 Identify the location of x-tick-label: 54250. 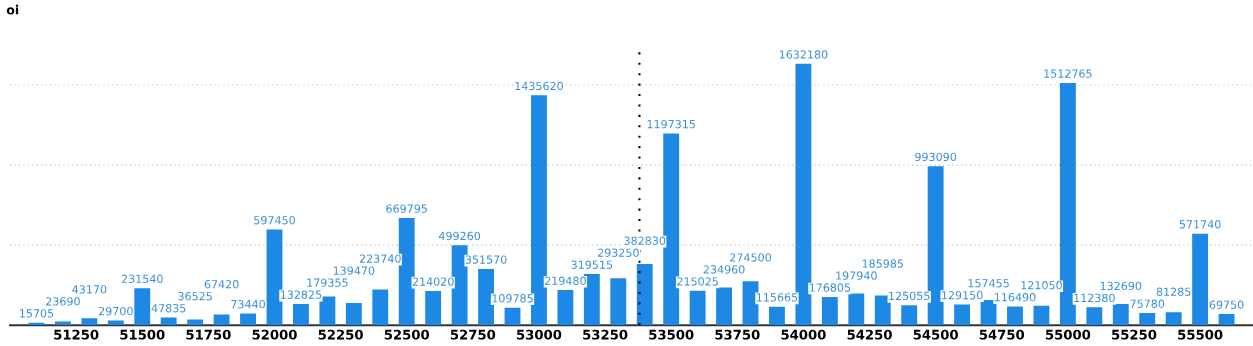
(869, 334).